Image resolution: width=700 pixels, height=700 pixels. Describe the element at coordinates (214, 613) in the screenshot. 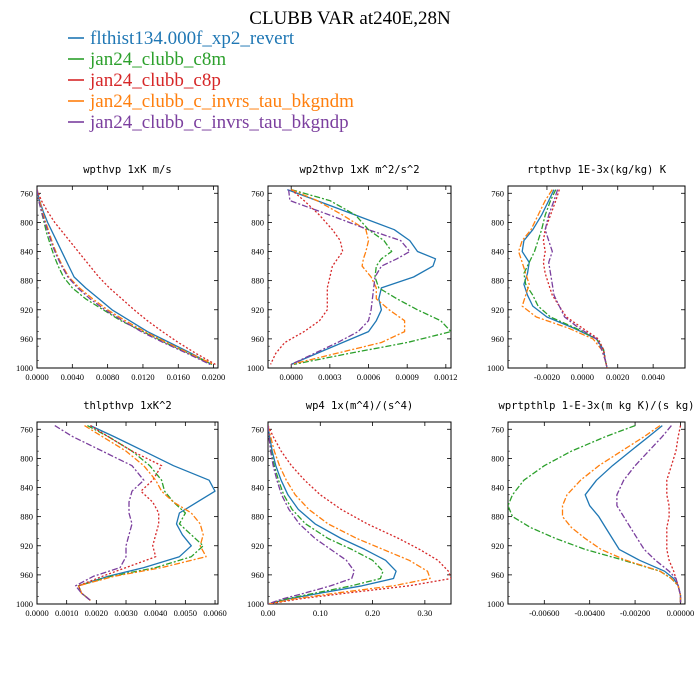

I see `x-tick-label: 0.0060` at that location.